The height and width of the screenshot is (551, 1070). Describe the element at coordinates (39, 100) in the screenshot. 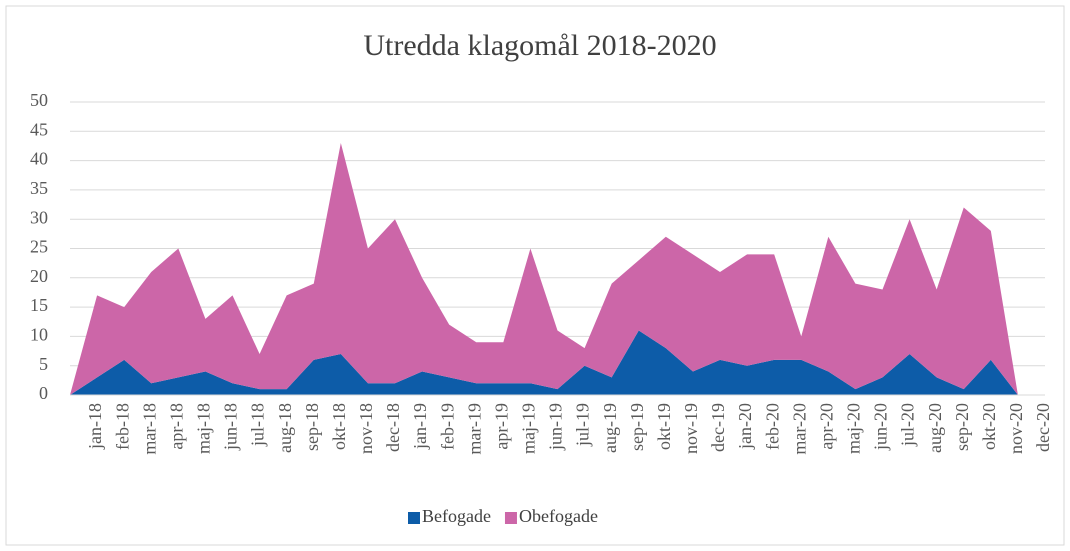

I see `y-tick-label: 50` at that location.